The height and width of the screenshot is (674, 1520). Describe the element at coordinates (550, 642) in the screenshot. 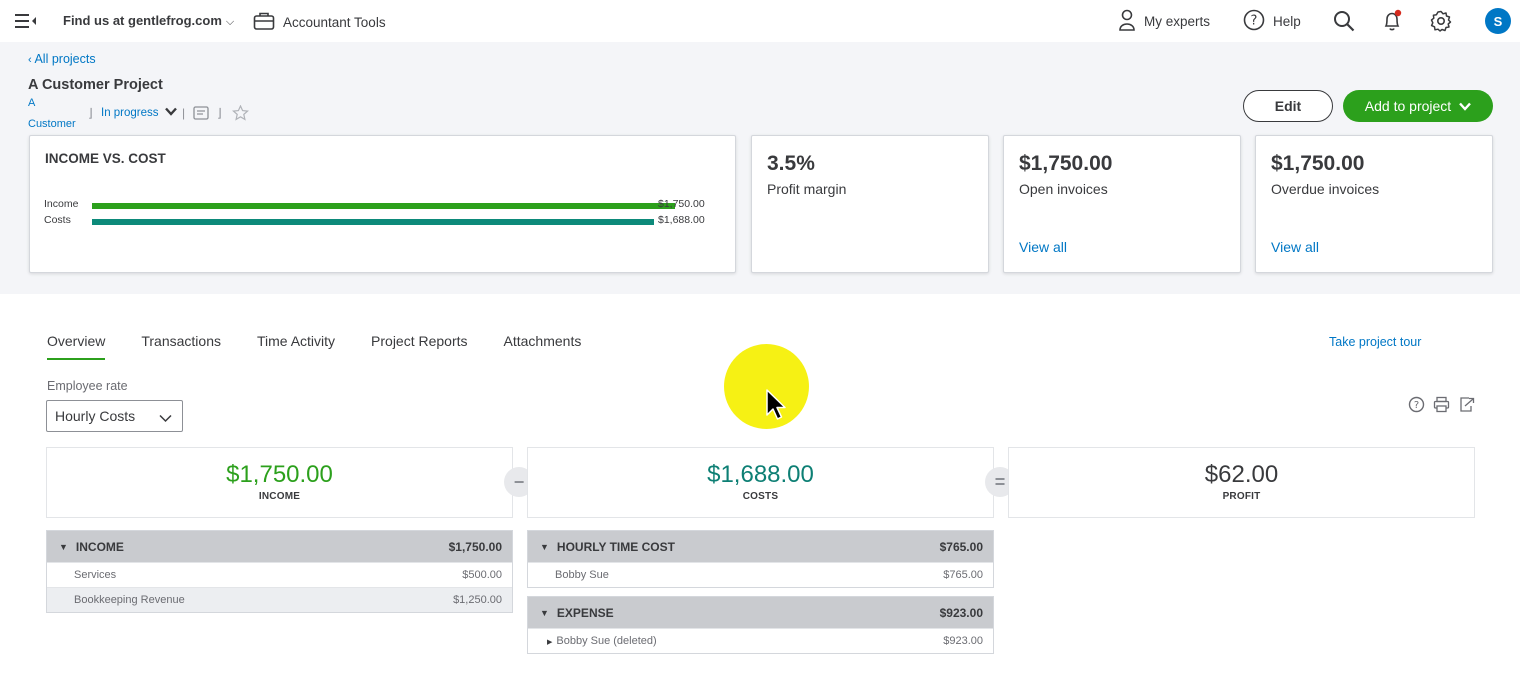

I see `caret-right-icon: ▶` at that location.